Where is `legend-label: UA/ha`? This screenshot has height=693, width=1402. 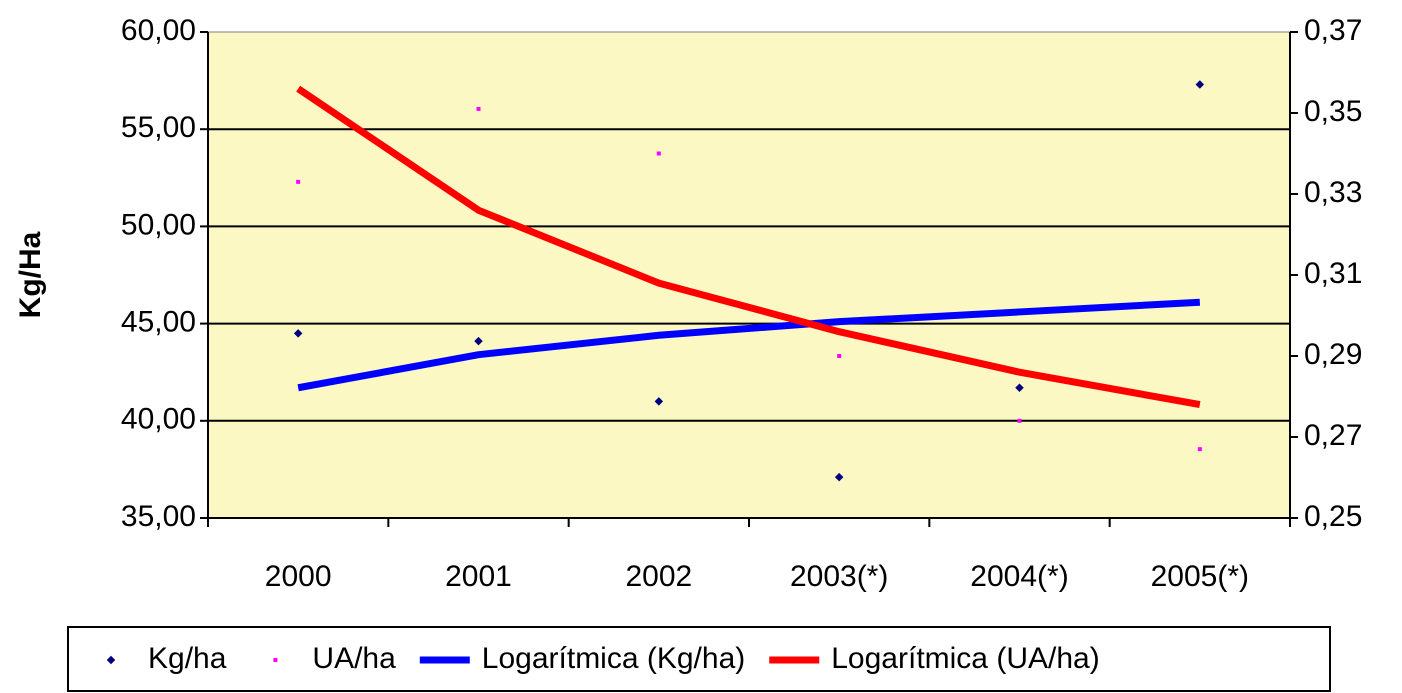 legend-label: UA/ha is located at coordinates (354, 658).